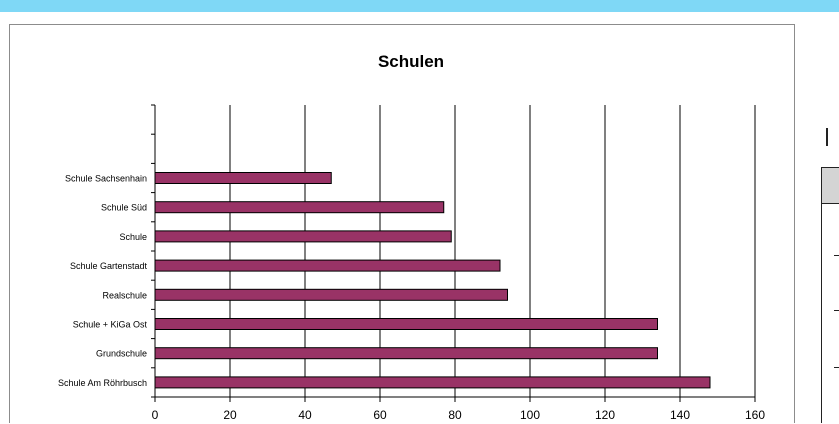  Describe the element at coordinates (830, 186) in the screenshot. I see `side-table-header` at that location.